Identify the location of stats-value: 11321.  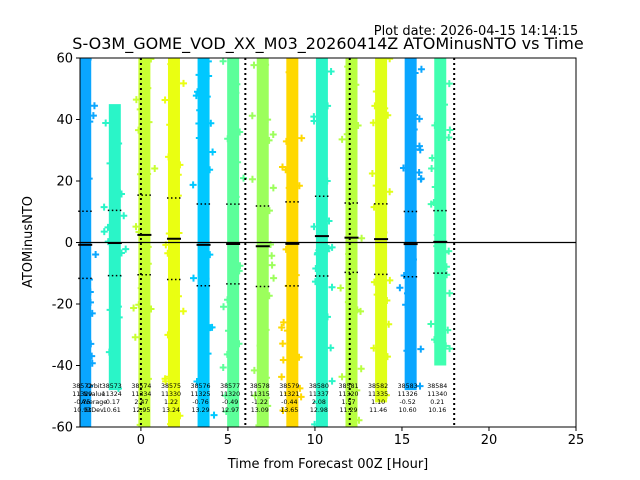
(289, 394).